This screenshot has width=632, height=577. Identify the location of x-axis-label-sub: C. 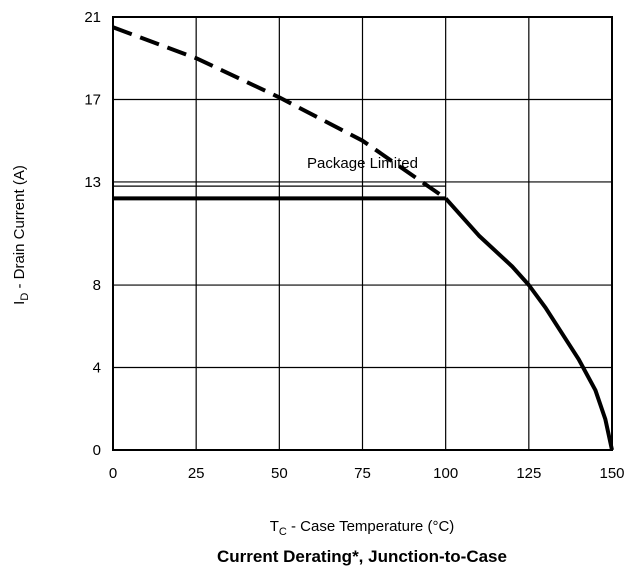
(283, 532).